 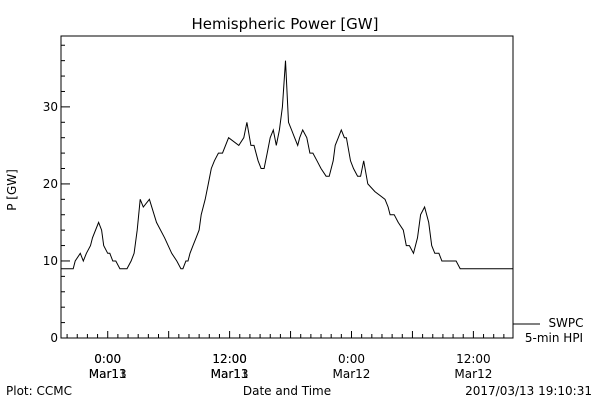 I want to click on legend-label-line1: SWPC, so click(x=565, y=323).